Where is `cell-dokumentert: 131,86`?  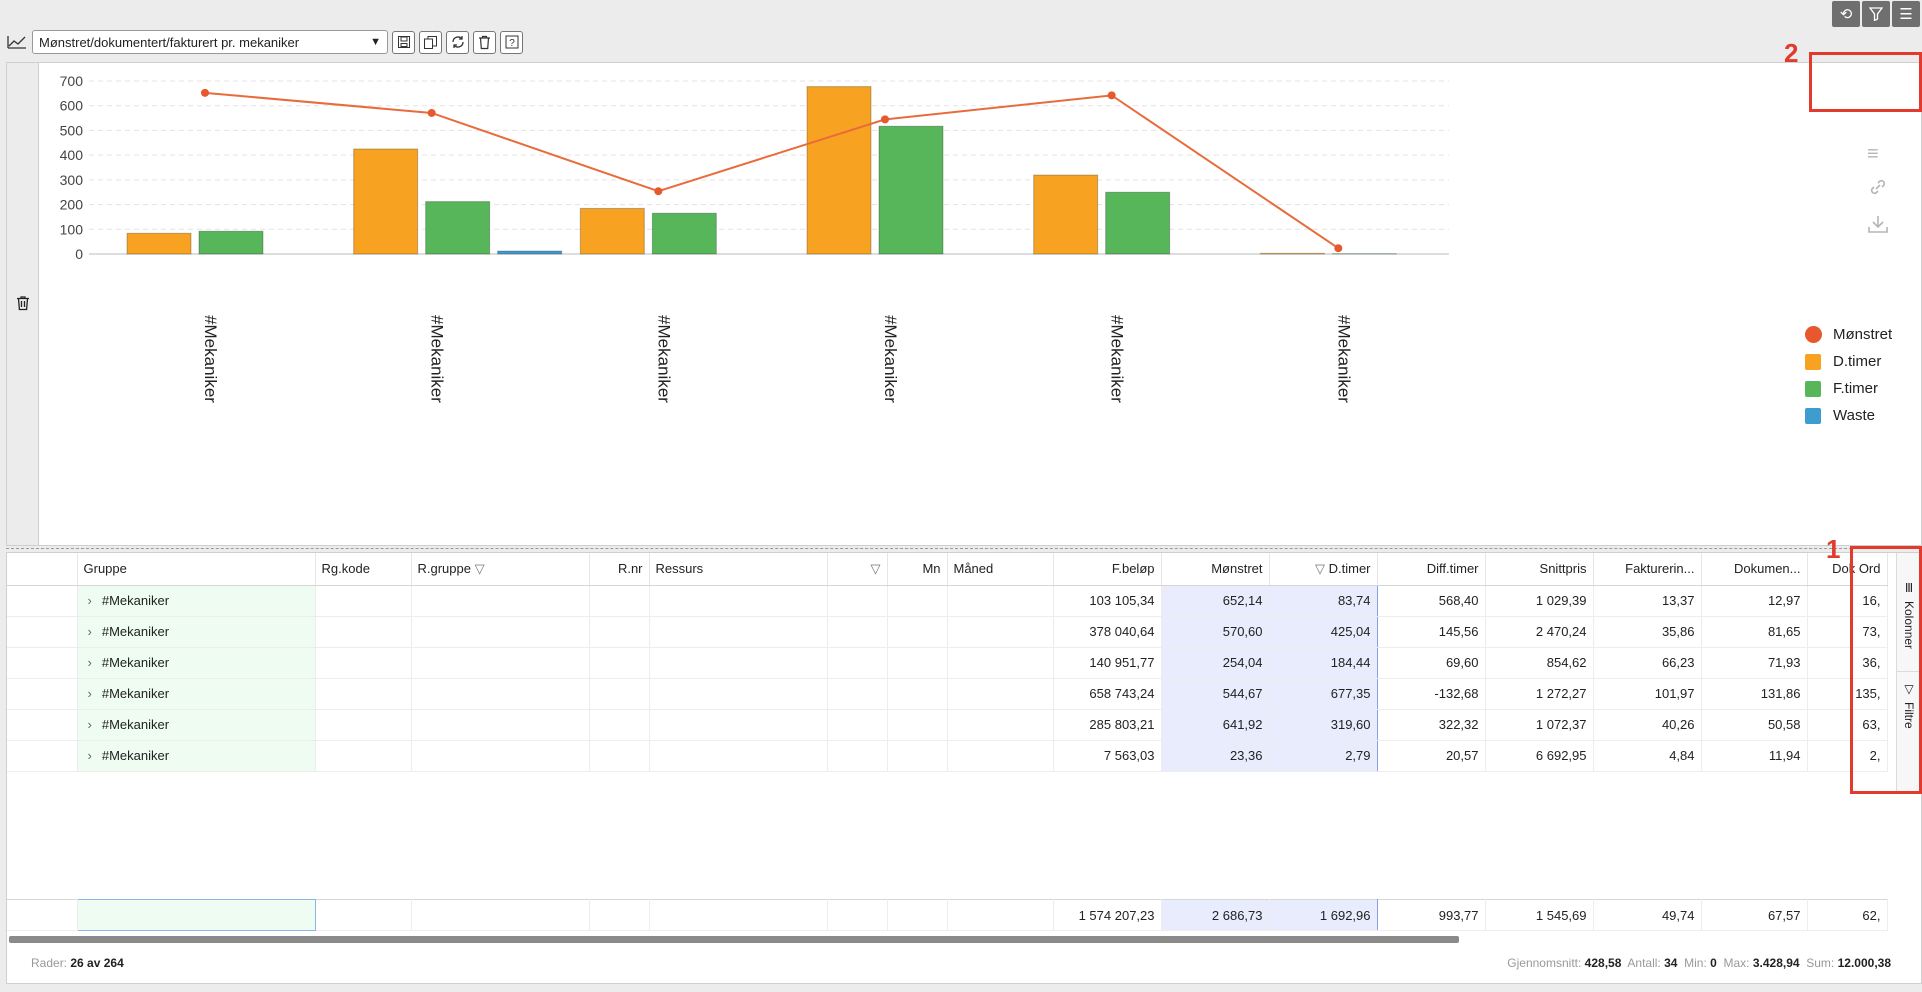
cell-dokumentert: 131,86 is located at coordinates (1754, 694).